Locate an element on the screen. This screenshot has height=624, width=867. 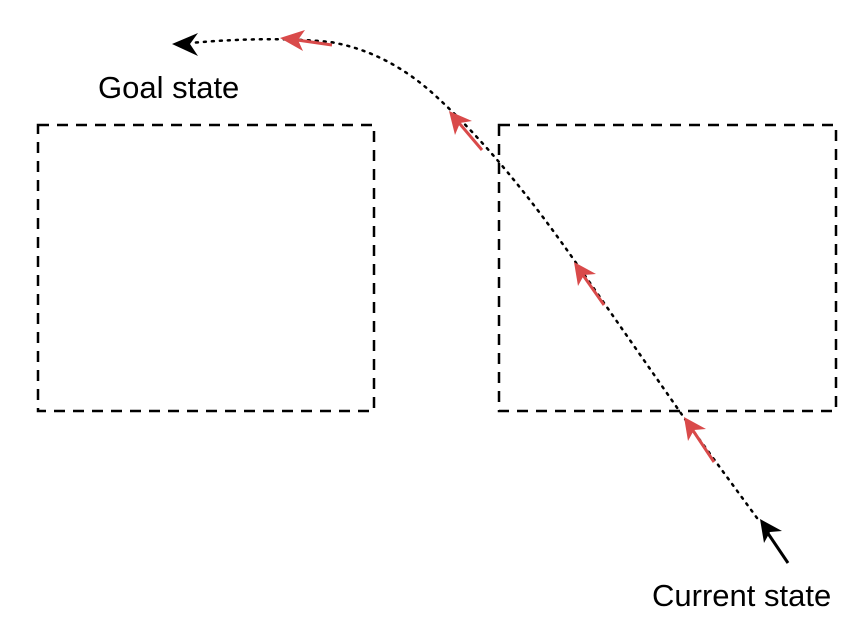
current-state-label: Current state is located at coordinates (742, 595).